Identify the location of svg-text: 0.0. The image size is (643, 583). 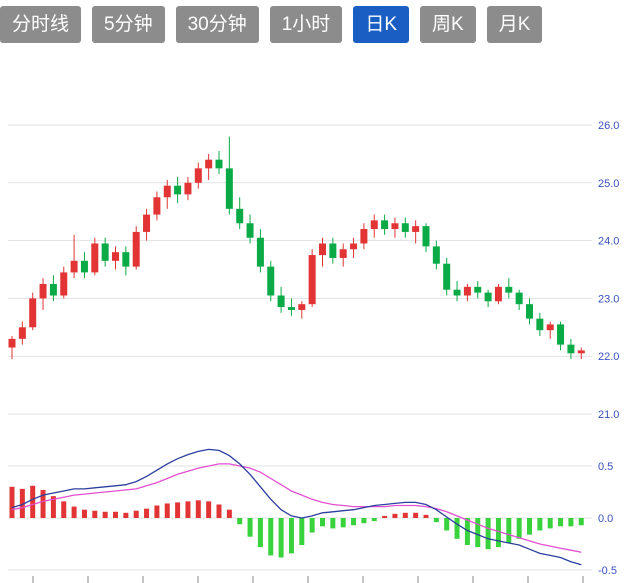
(605, 519).